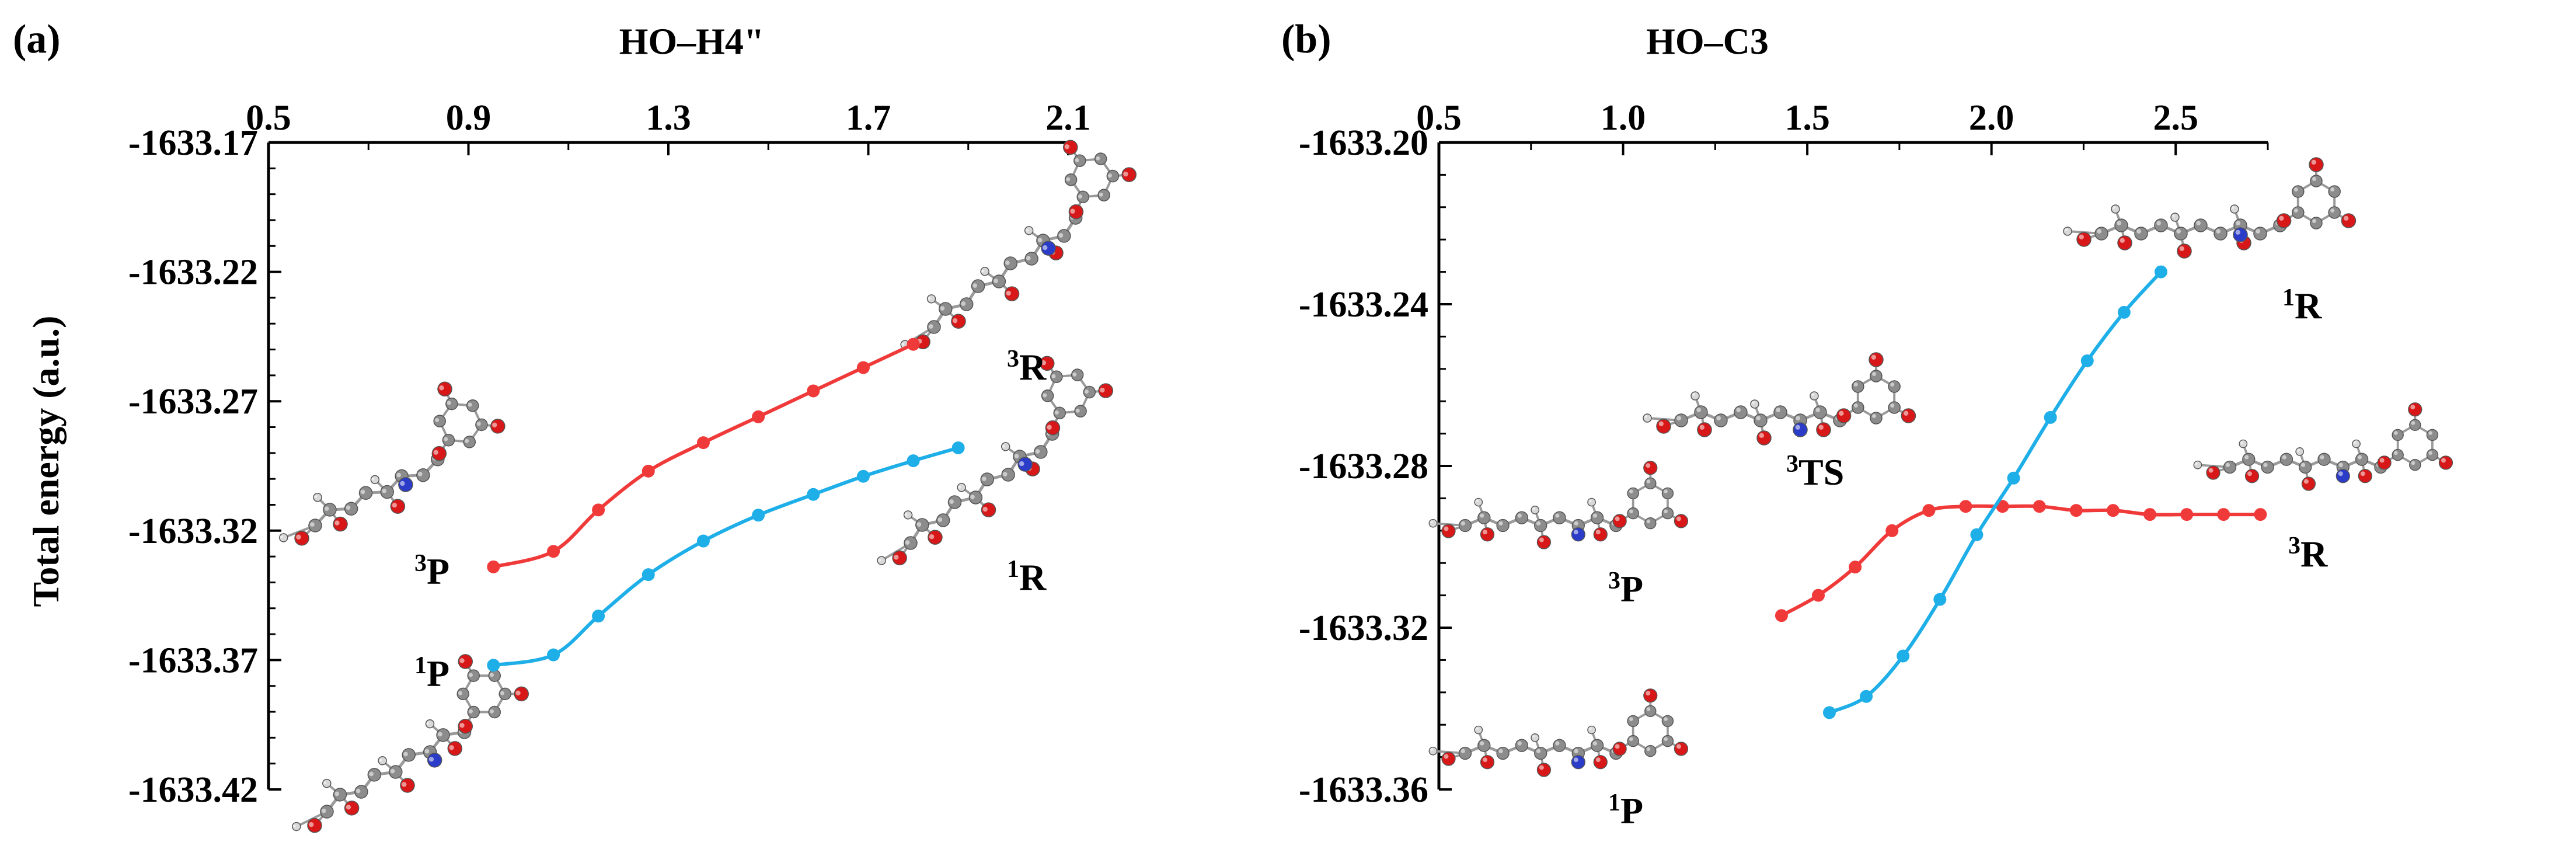 Image resolution: width=2576 pixels, height=849 pixels. Describe the element at coordinates (432, 571) in the screenshot. I see `panel-a-label-3P: 3P` at that location.